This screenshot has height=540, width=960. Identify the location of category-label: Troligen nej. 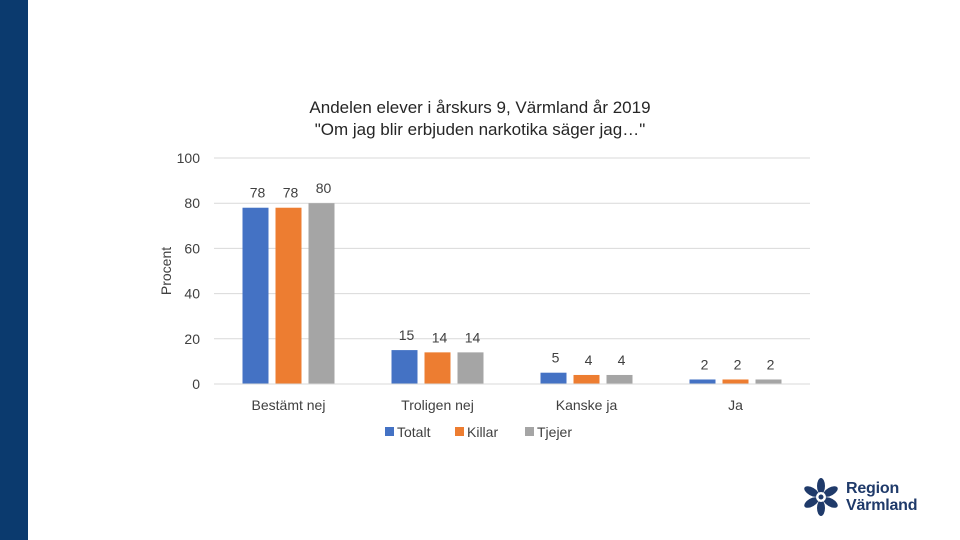
(437, 405).